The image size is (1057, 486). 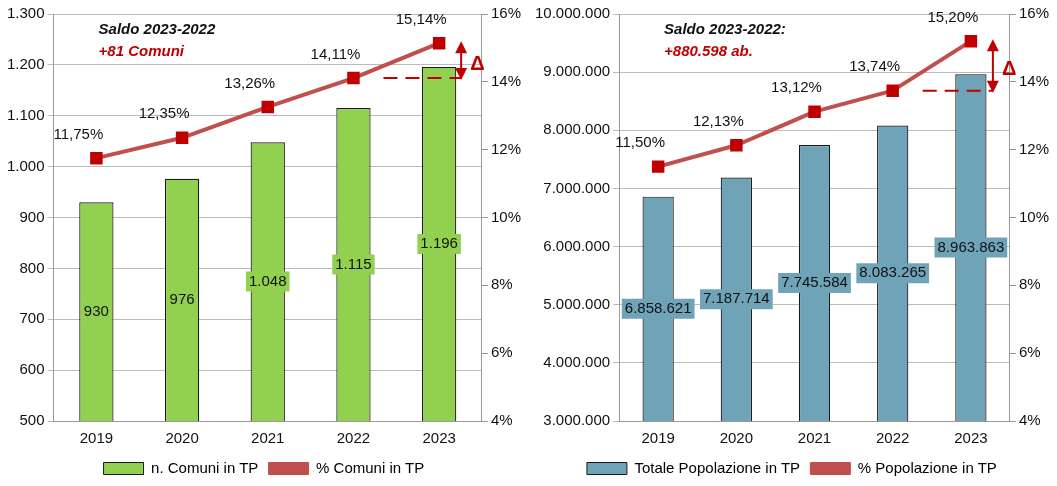 What do you see at coordinates (953, 16) in the screenshot?
I see `data-label: 15,20%` at bounding box center [953, 16].